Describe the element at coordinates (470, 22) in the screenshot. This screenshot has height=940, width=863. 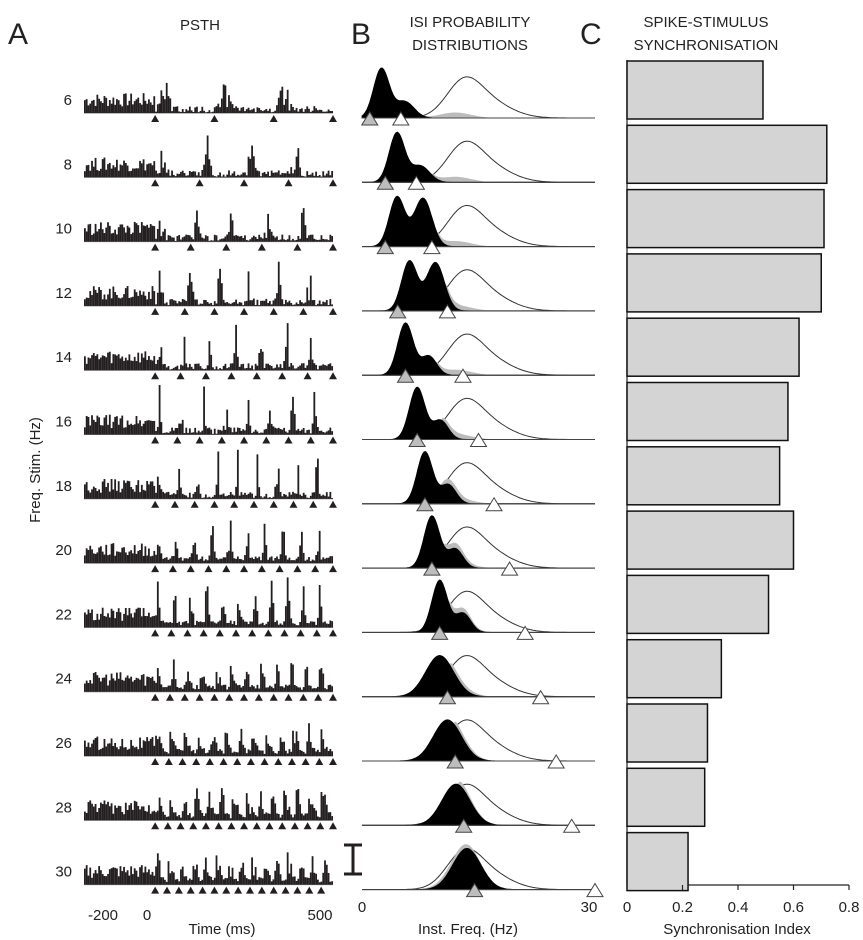
I see `panel-b-title-line1: ISI PROBABILITY` at that location.